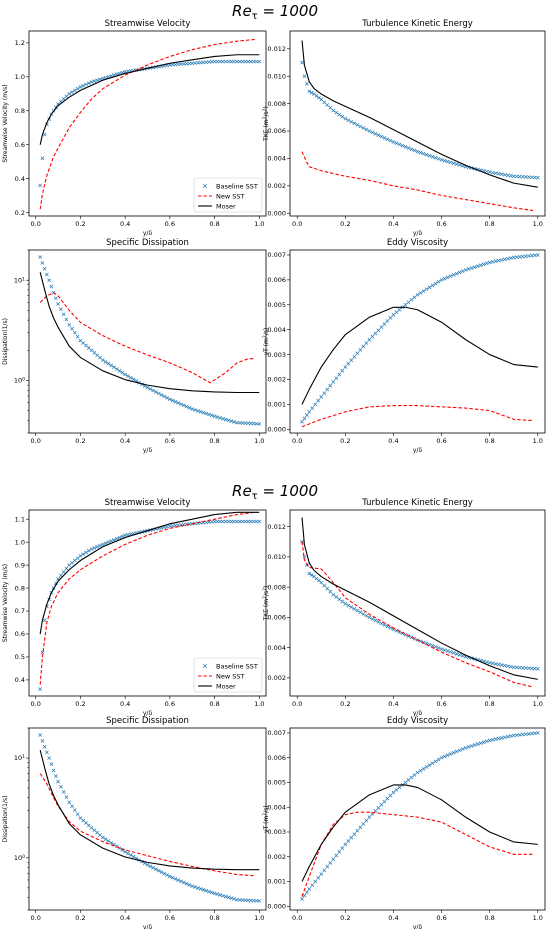 This screenshot has width=550, height=929. Describe the element at coordinates (5, 603) in the screenshot. I see `y-axis-label: Streamwise Velocity (m/s)` at that location.